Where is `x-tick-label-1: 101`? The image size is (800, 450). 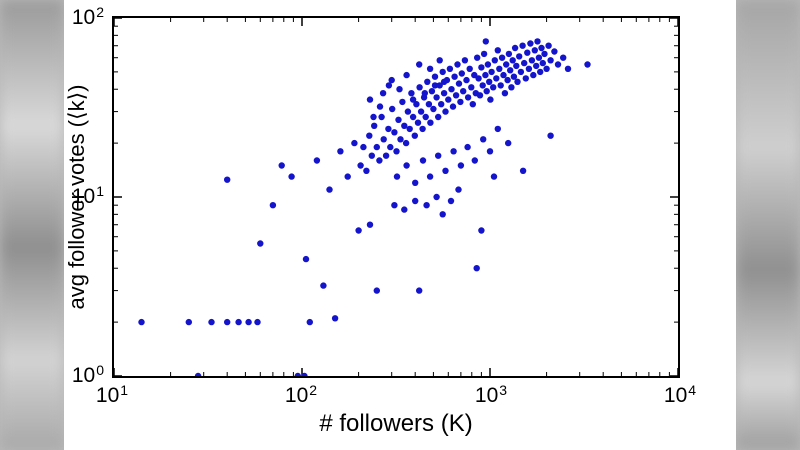
x-tick-label-1: 101 is located at coordinates (112, 394).